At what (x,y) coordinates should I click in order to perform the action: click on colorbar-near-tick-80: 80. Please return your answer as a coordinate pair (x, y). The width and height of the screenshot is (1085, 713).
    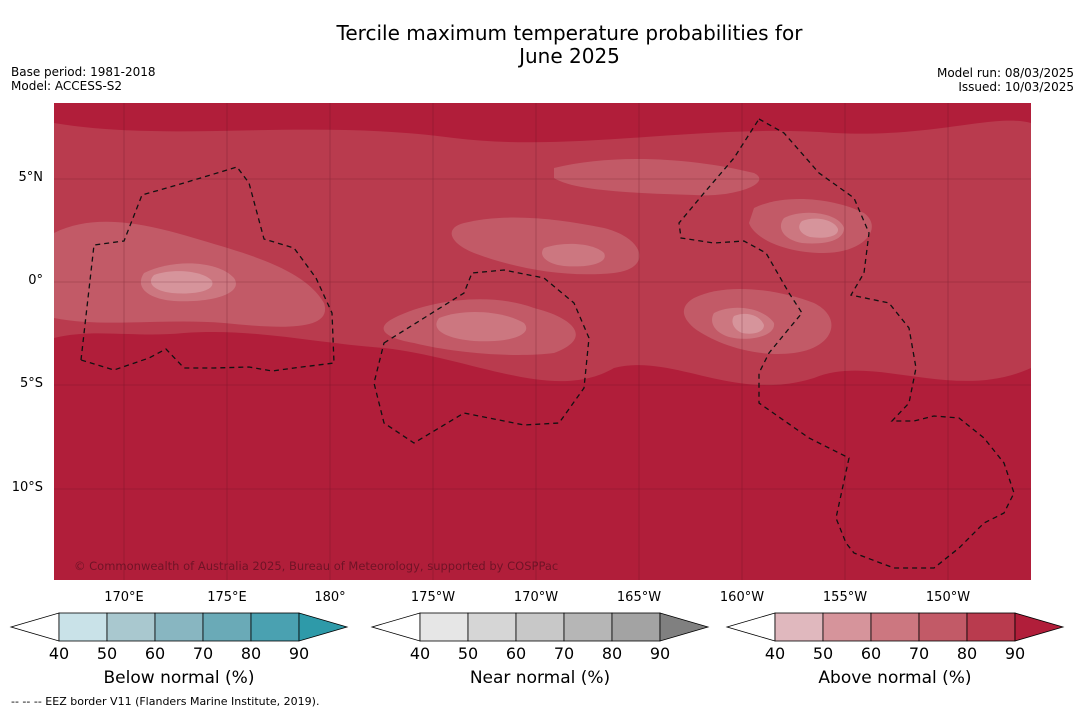
    Looking at the image, I should click on (612, 653).